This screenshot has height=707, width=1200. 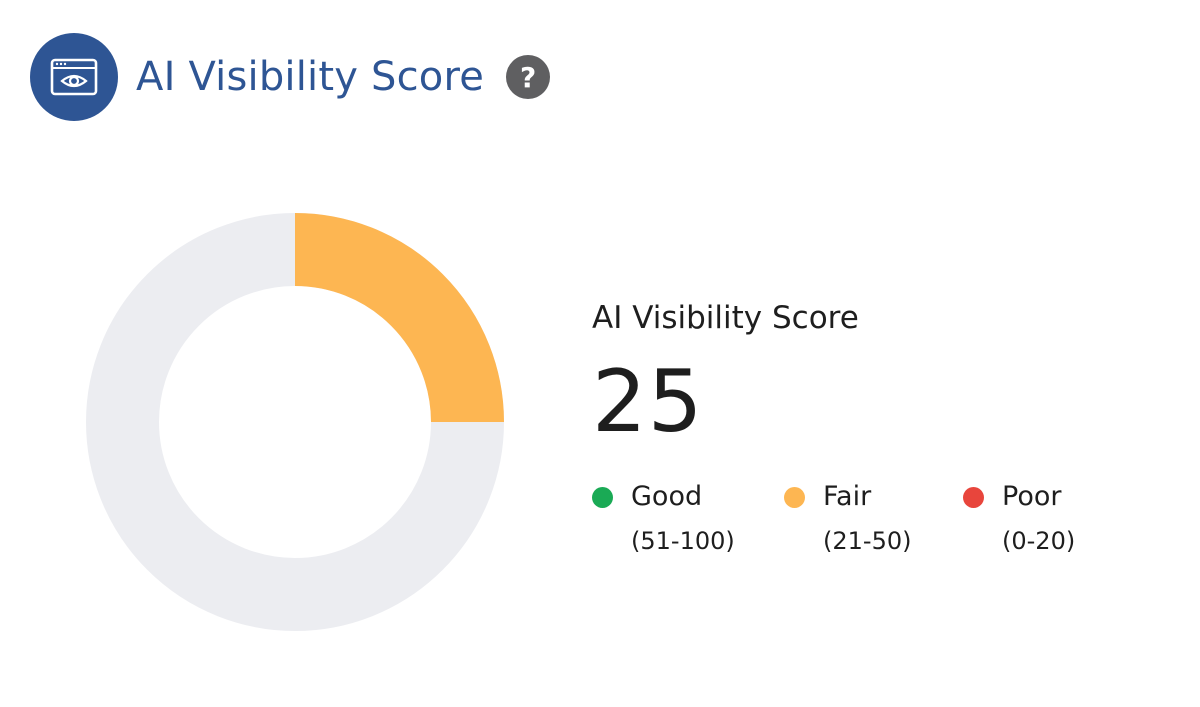 I want to click on question-mark-icon: ?, so click(x=528, y=77).